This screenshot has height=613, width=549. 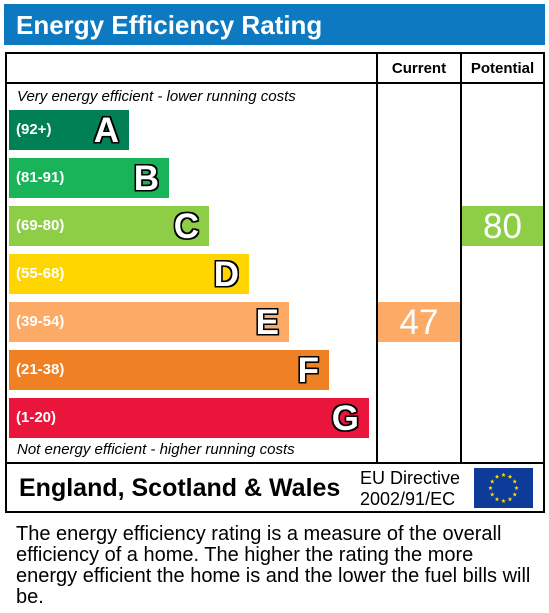 I want to click on band-letter: A, so click(x=106, y=130).